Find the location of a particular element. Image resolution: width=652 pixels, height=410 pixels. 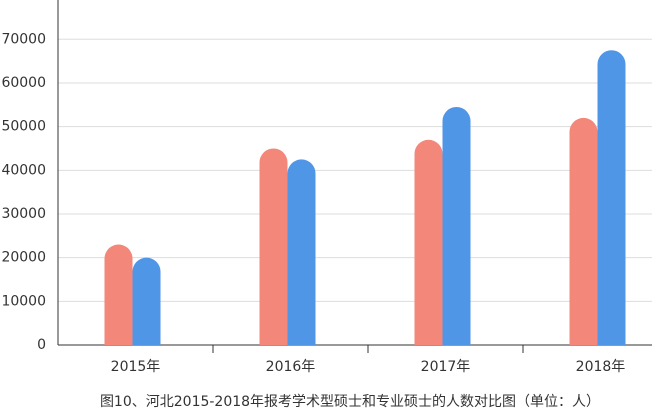

x-tick-label: 2017年 is located at coordinates (446, 367).